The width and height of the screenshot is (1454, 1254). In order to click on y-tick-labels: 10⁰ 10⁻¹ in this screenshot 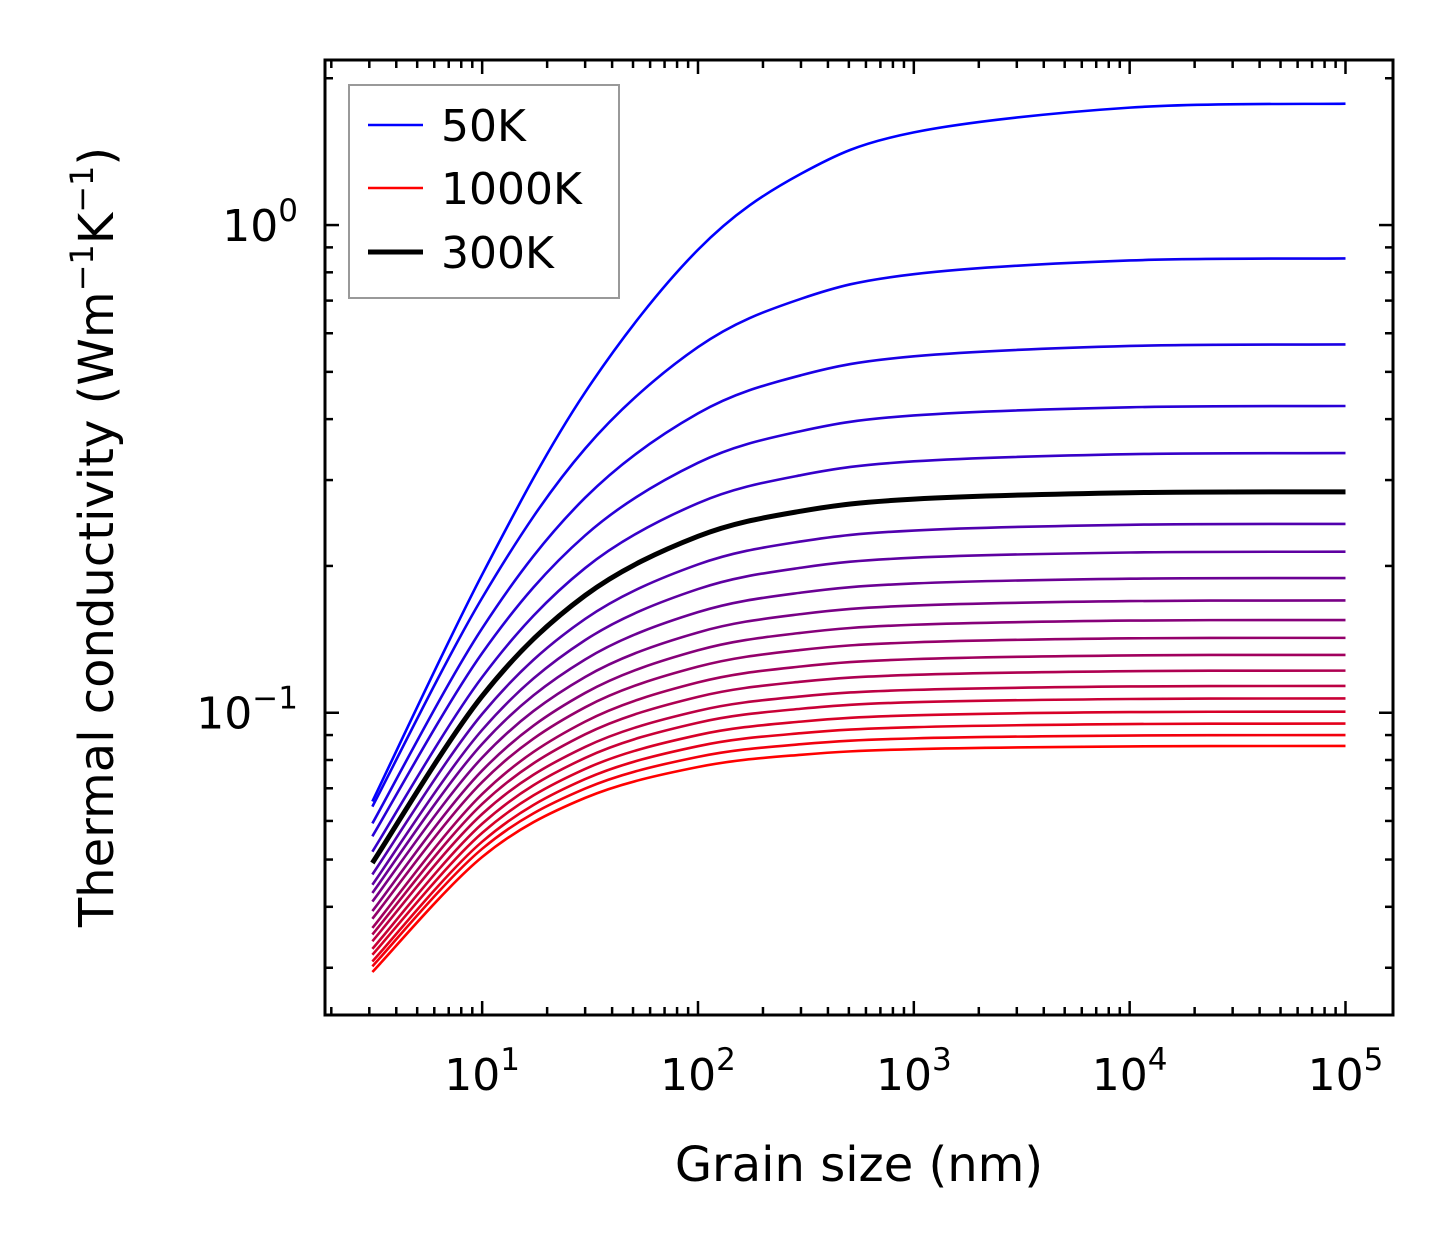, I will do `click(247, 466)`.